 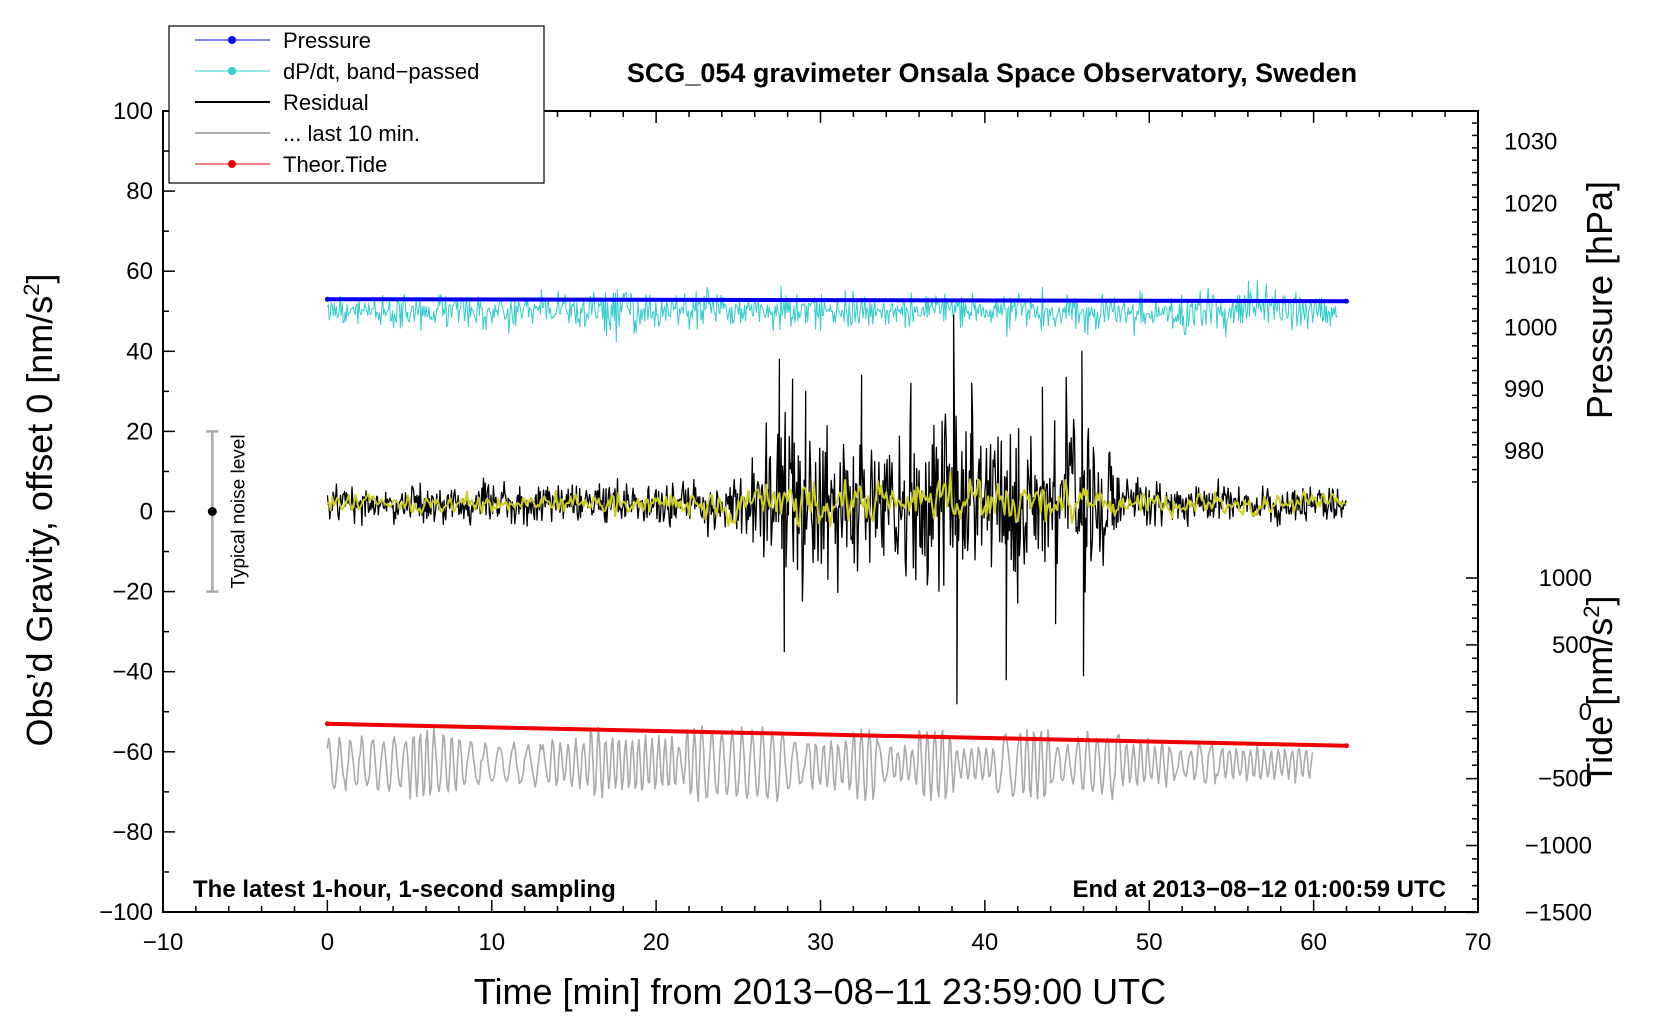 I want to click on tide-tick-label: −1000, so click(x=1558, y=846).